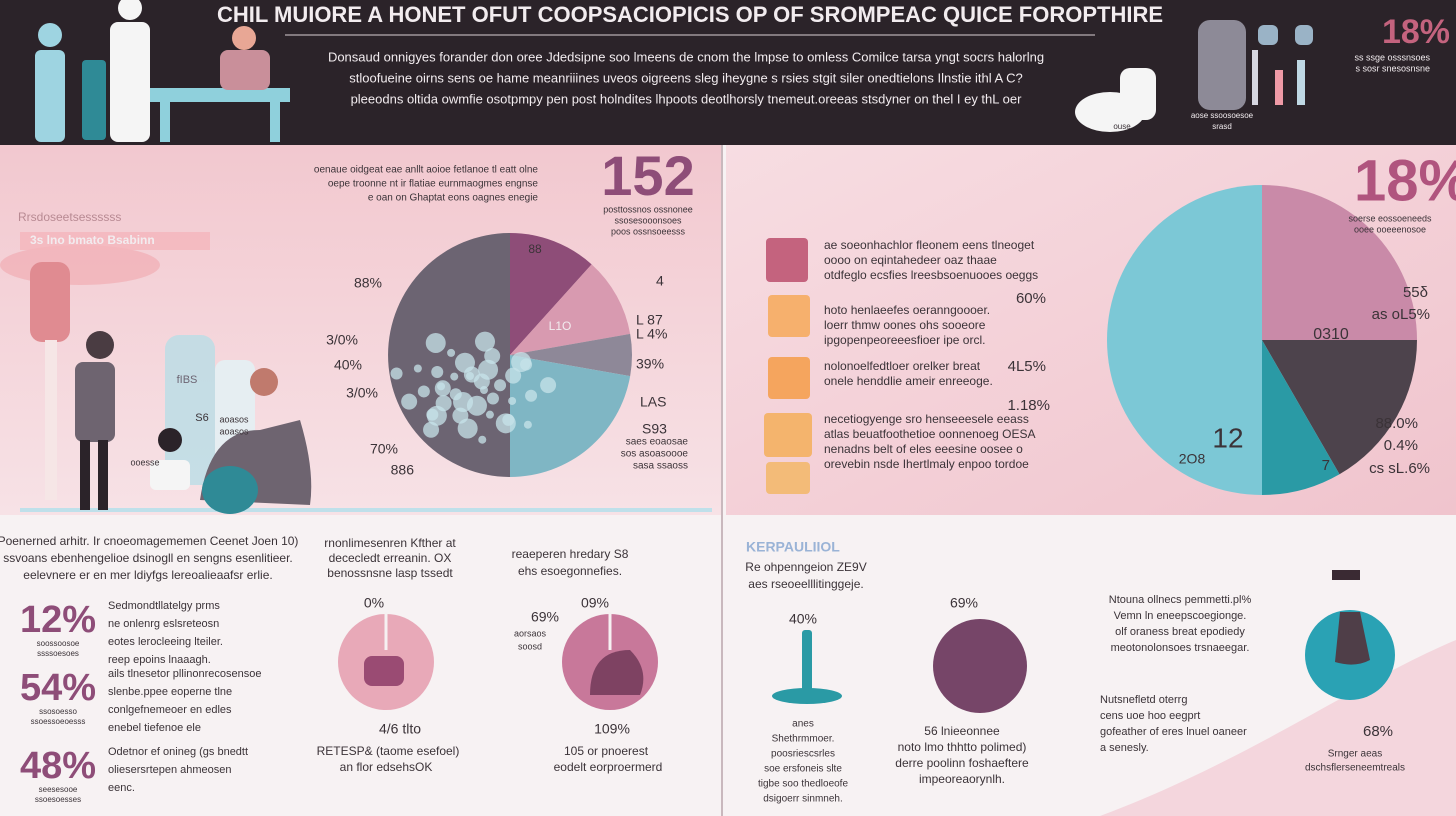 Image resolution: width=1456 pixels, height=816 pixels. Describe the element at coordinates (595, 603) in the screenshot. I see `donut-labels-2: 09%` at that location.